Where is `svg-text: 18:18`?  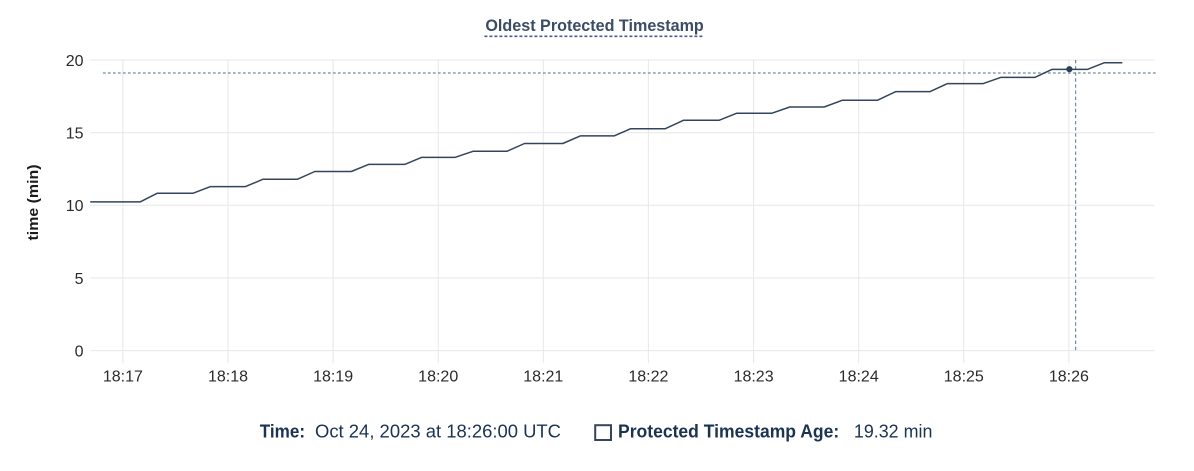
svg-text: 18:18 is located at coordinates (228, 377).